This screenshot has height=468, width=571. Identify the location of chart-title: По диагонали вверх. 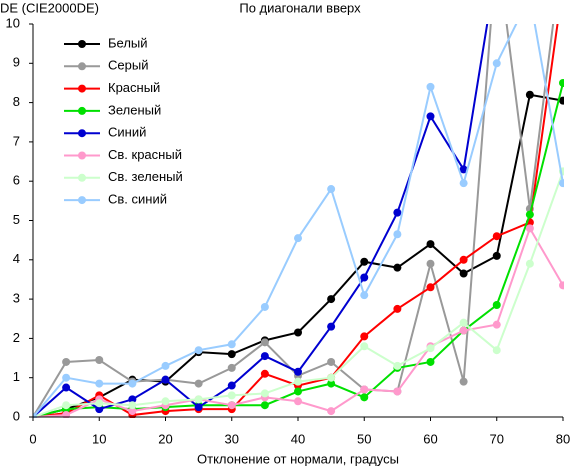
(300, 7).